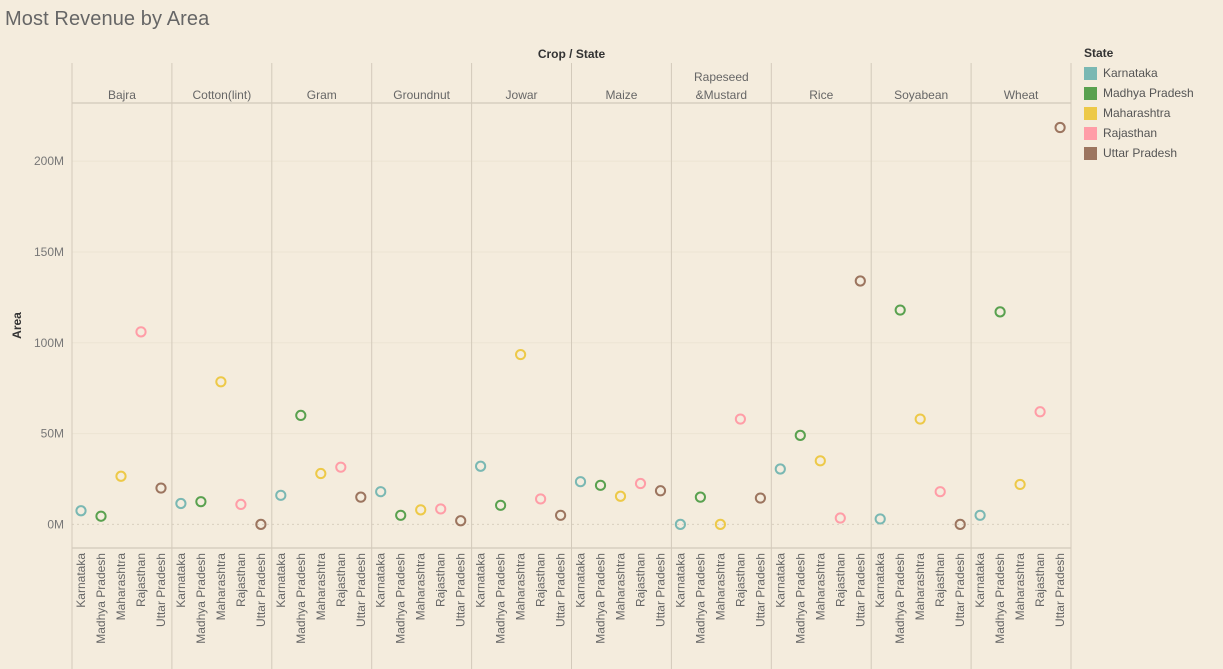  I want to click on legend-item: Maharashtra, so click(1139, 113).